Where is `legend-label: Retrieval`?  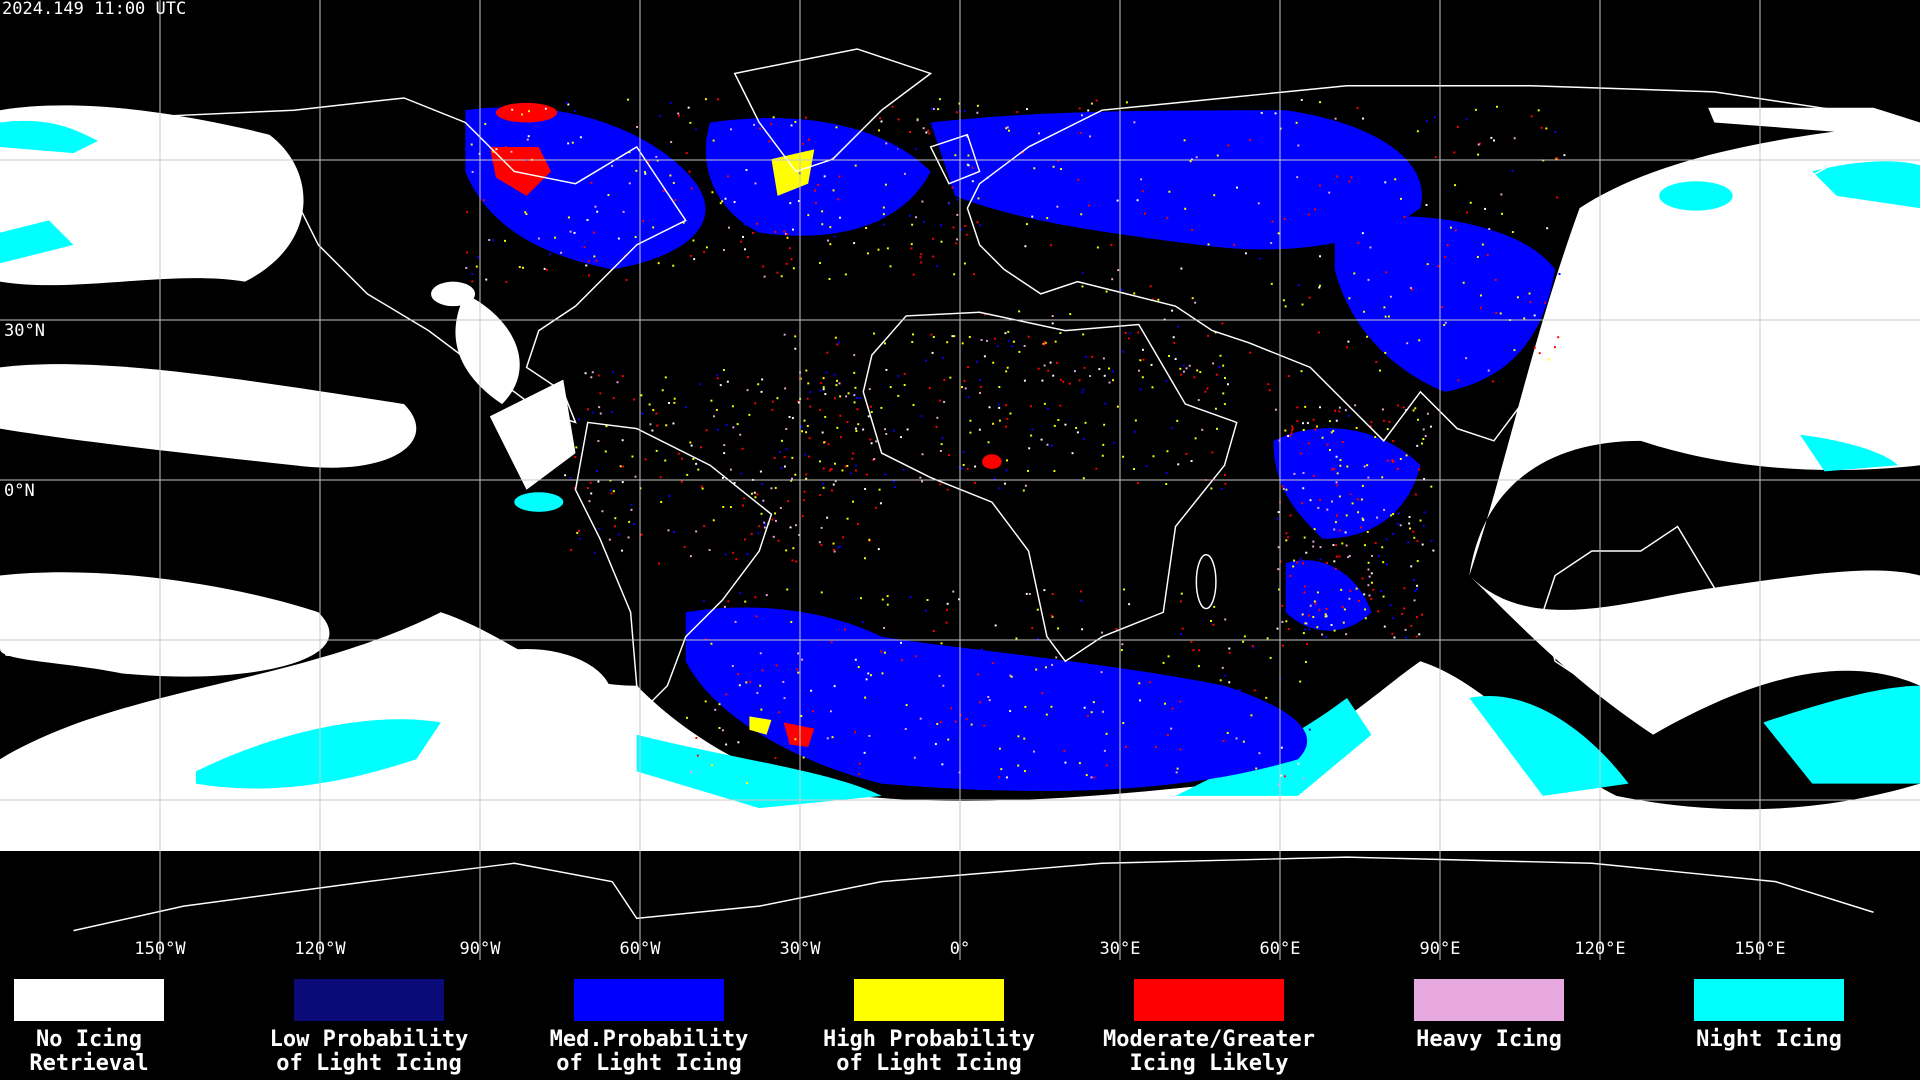
legend-label: Retrieval is located at coordinates (88, 1063).